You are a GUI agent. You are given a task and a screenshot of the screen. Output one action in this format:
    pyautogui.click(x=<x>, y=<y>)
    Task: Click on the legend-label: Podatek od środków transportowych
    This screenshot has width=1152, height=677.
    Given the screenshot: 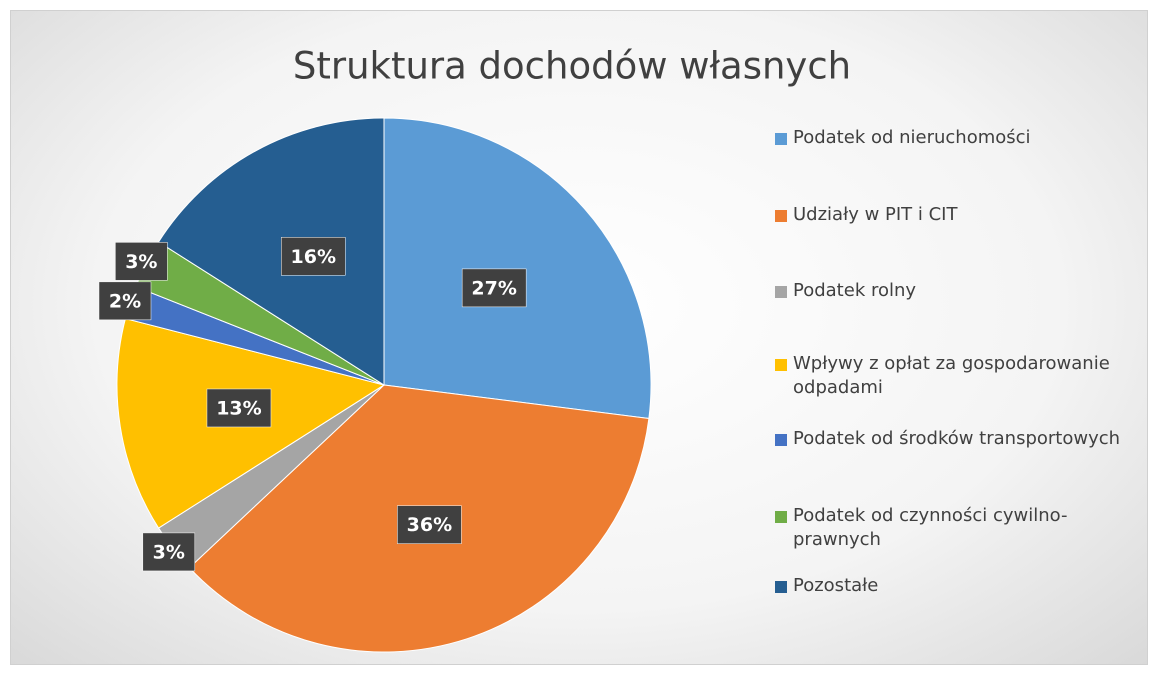 What is the action you would take?
    pyautogui.click(x=957, y=438)
    